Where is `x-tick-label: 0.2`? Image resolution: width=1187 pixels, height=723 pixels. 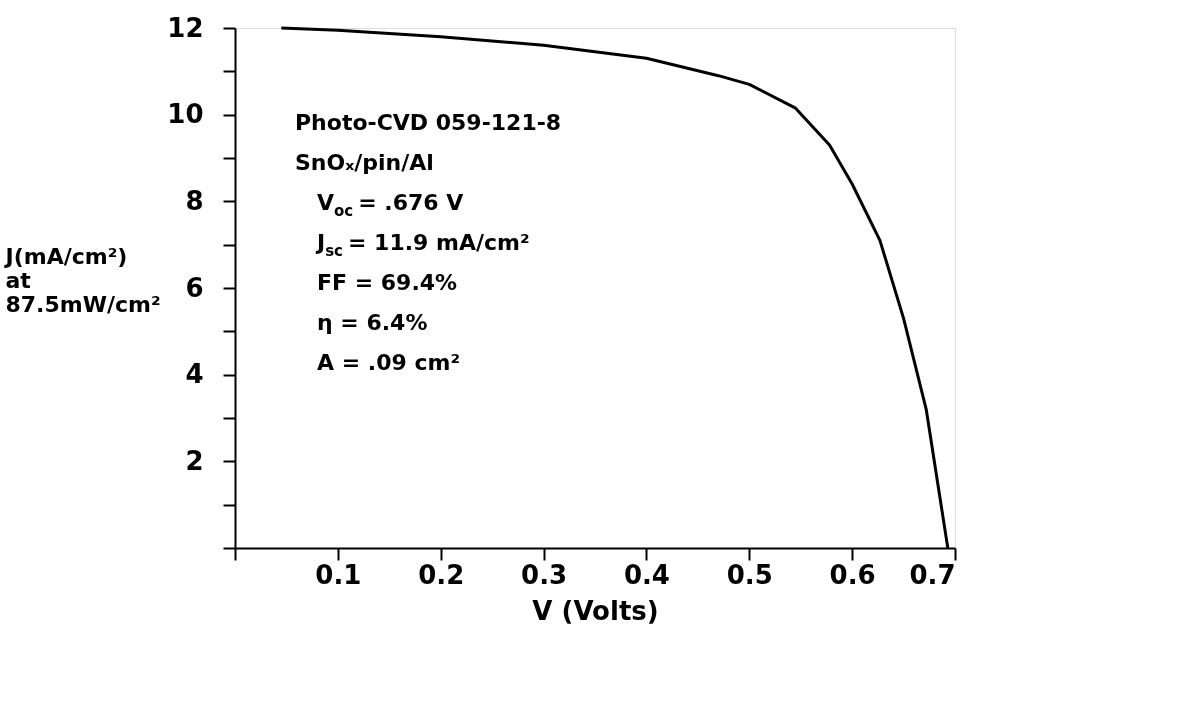
x-tick-label: 0.2 is located at coordinates (441, 574).